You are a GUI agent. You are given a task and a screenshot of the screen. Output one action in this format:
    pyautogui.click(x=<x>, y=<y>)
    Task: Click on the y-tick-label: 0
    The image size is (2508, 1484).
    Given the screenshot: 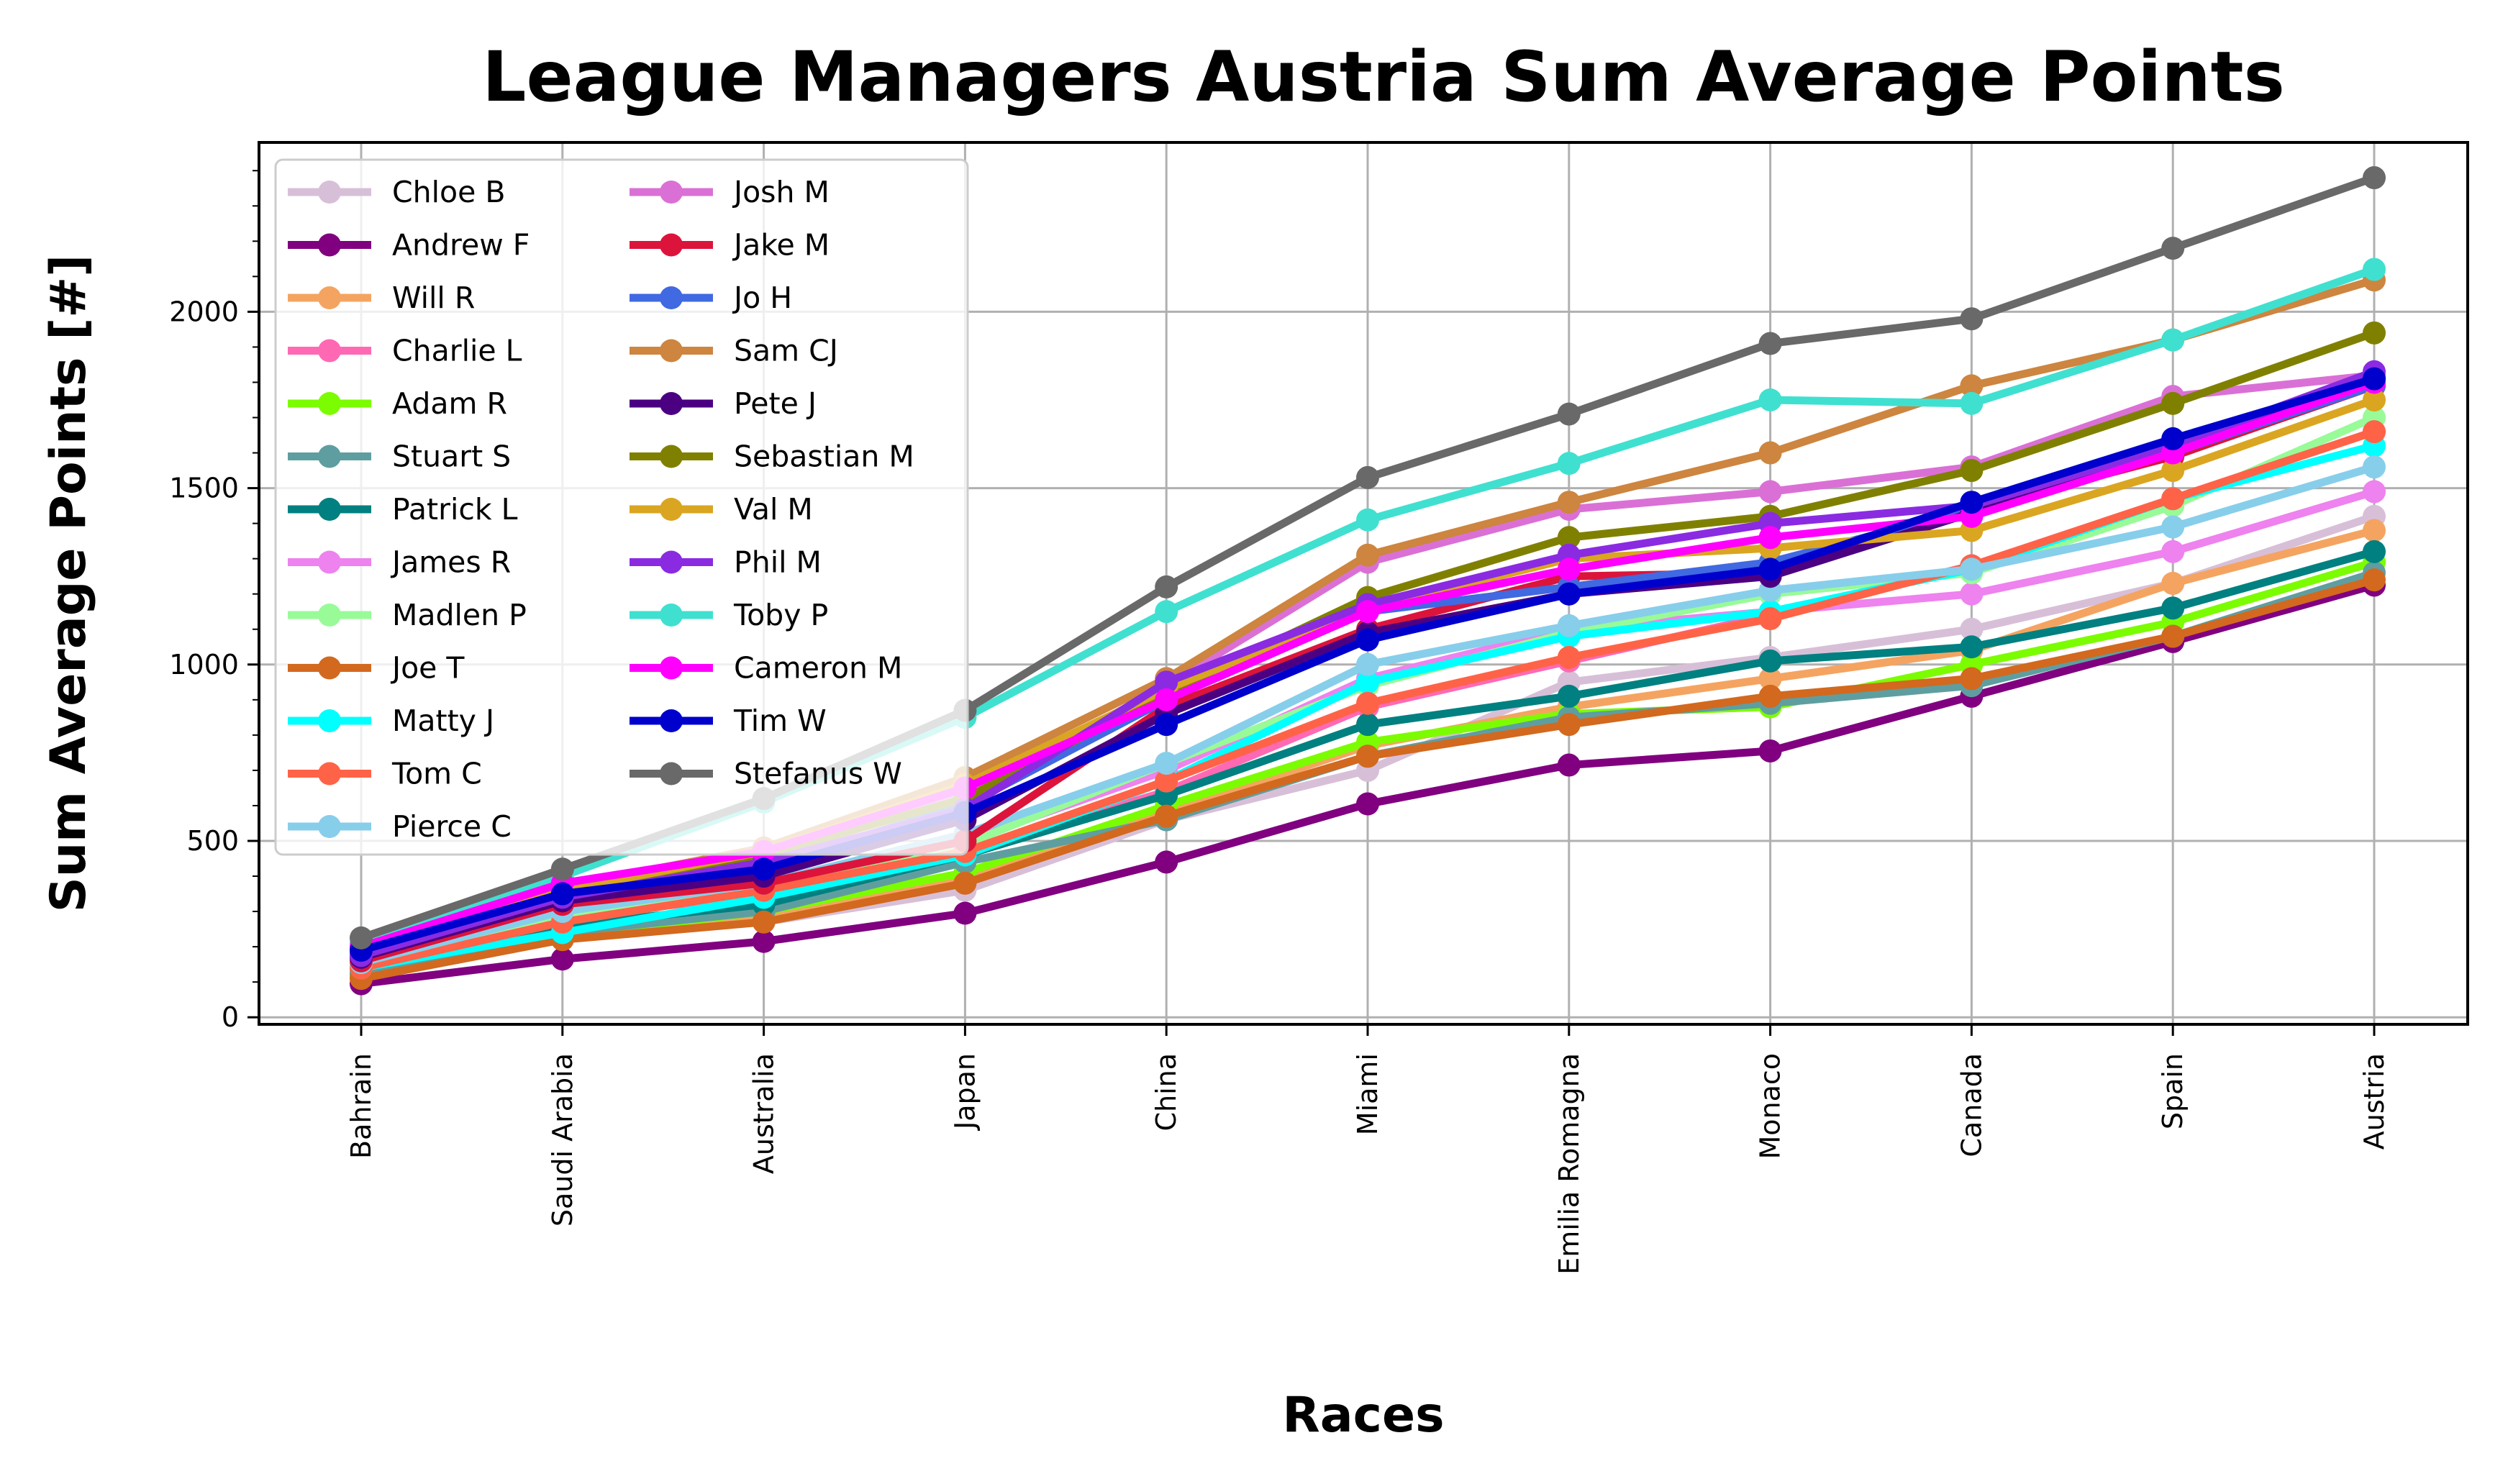 What is the action you would take?
    pyautogui.click(x=231, y=1017)
    